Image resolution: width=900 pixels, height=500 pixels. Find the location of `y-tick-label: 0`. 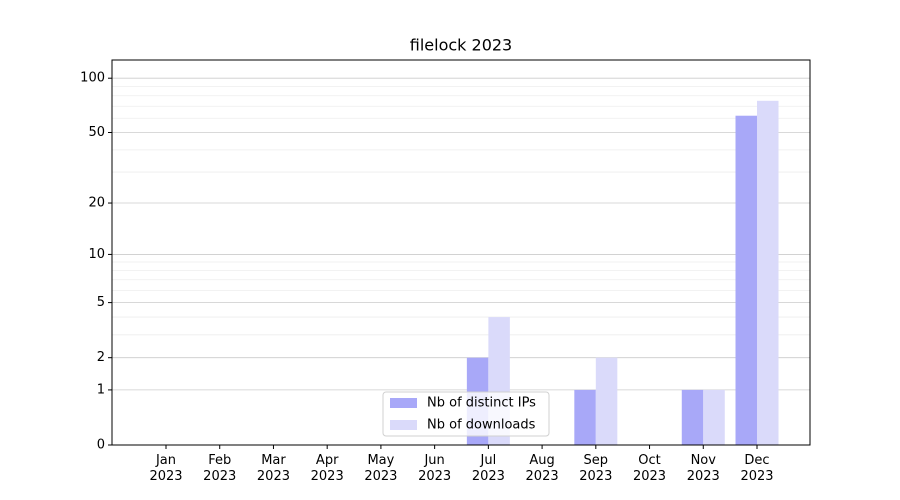

y-tick-label: 0 is located at coordinates (101, 445).